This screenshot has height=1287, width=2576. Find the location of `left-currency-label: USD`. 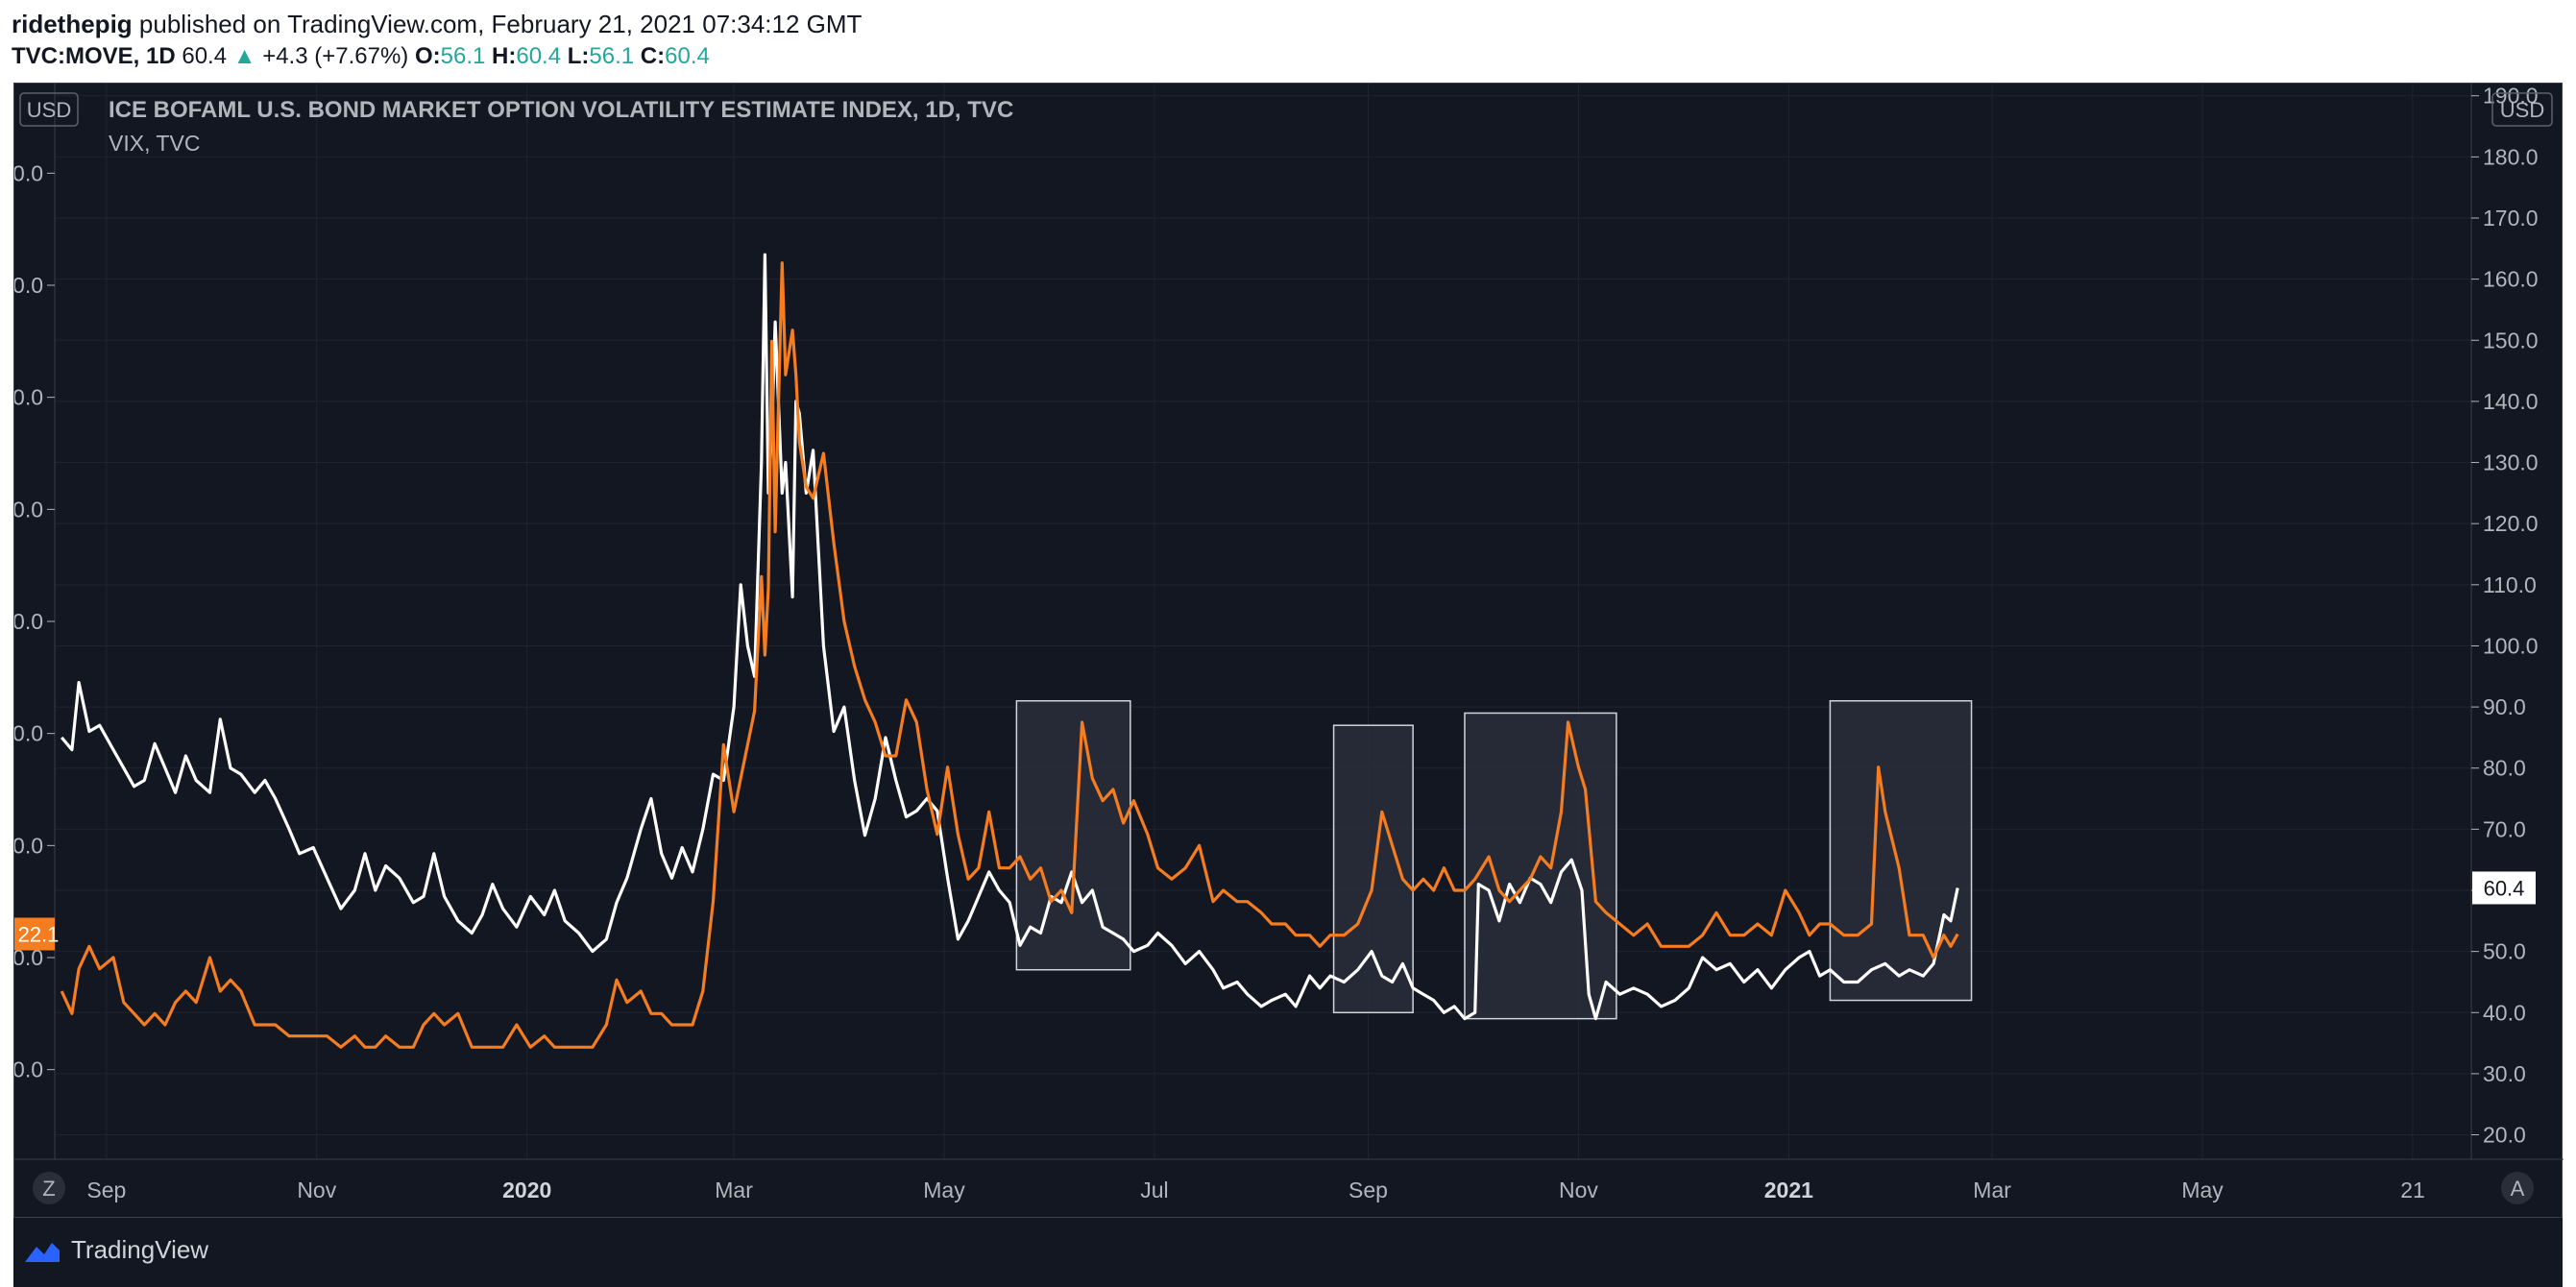

left-currency-label: USD is located at coordinates (49, 110).